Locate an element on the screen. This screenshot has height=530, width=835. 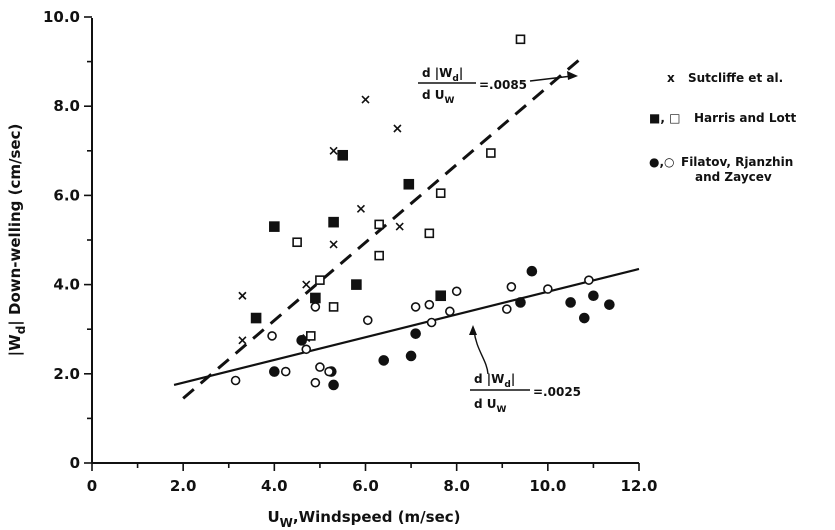
y-tick-label: 2.0 is located at coordinates (66, 374).